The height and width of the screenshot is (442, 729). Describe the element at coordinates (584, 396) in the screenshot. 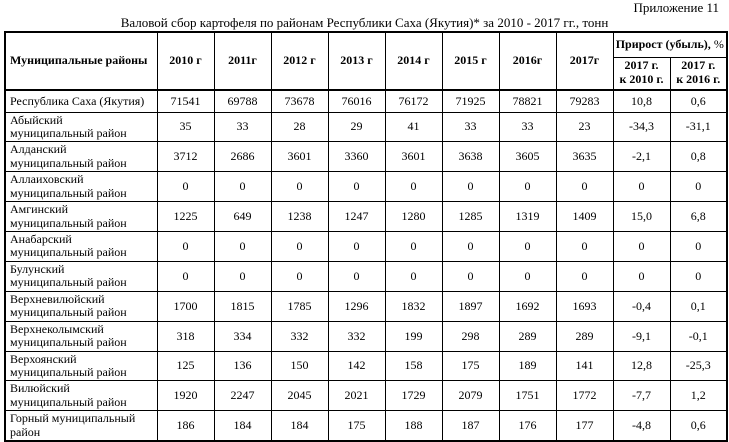

I see `value-cell: 1772` at that location.